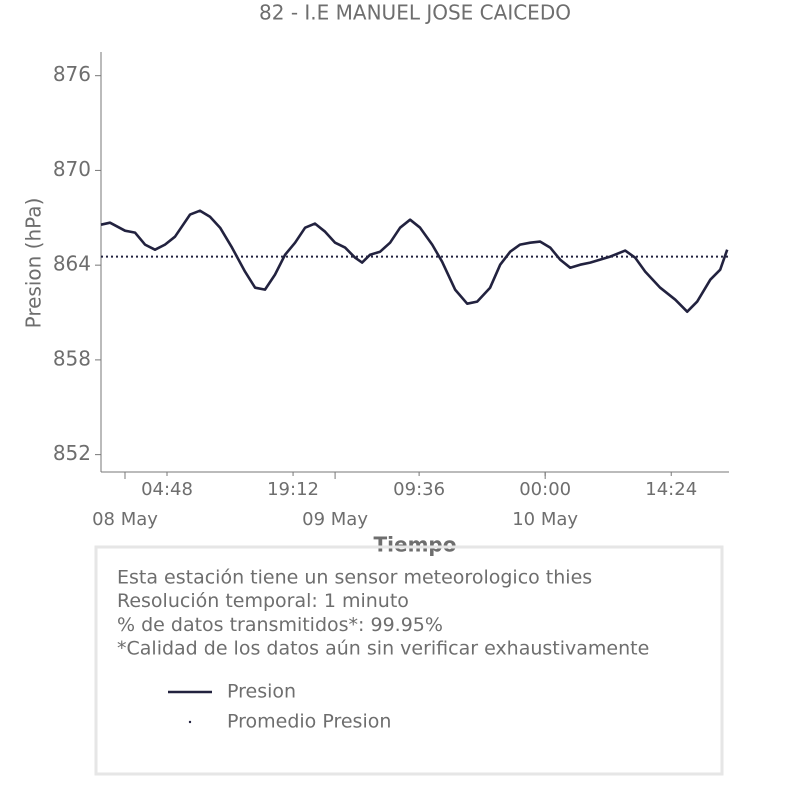 This screenshot has height=806, width=806. What do you see at coordinates (167, 489) in the screenshot?
I see `x-tick-label: 04:48` at bounding box center [167, 489].